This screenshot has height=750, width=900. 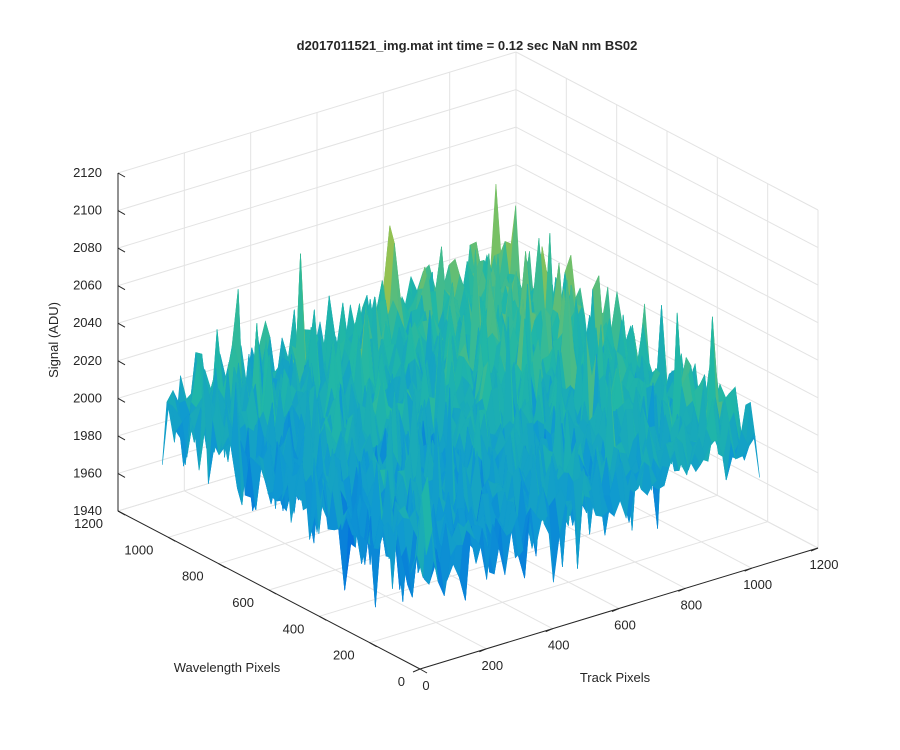 What do you see at coordinates (53, 340) in the screenshot?
I see `z-axis-label: Signal (ADU)` at bounding box center [53, 340].